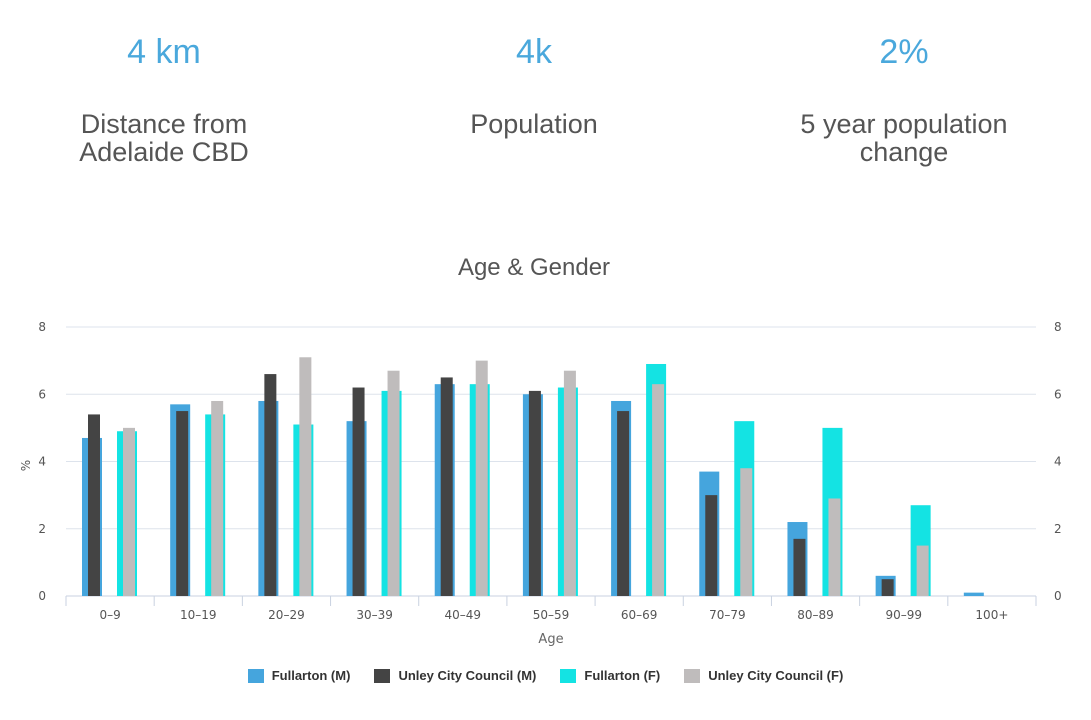 The image size is (1091, 720). I want to click on stat-population-change: 2% 5 year population change, so click(904, 98).